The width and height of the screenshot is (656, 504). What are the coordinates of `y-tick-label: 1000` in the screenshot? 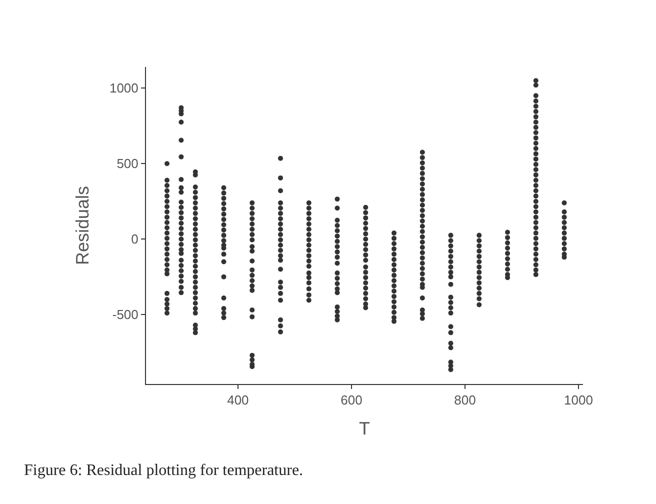 It's located at (123, 88).